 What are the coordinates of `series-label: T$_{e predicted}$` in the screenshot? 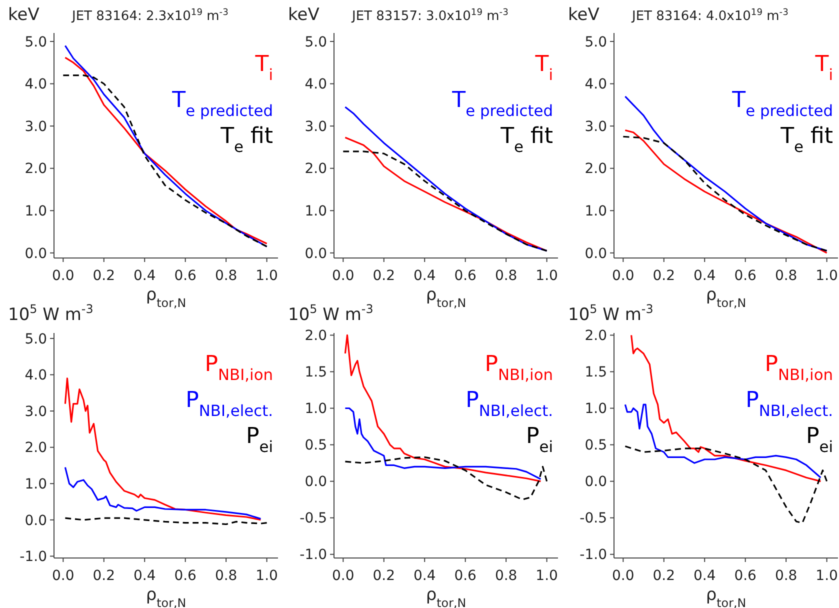 It's located at (222, 104).